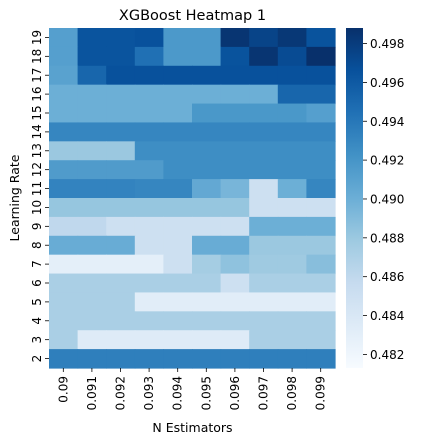 The width and height of the screenshot is (421, 441). I want to click on y-tick-label: 14, so click(37, 131).